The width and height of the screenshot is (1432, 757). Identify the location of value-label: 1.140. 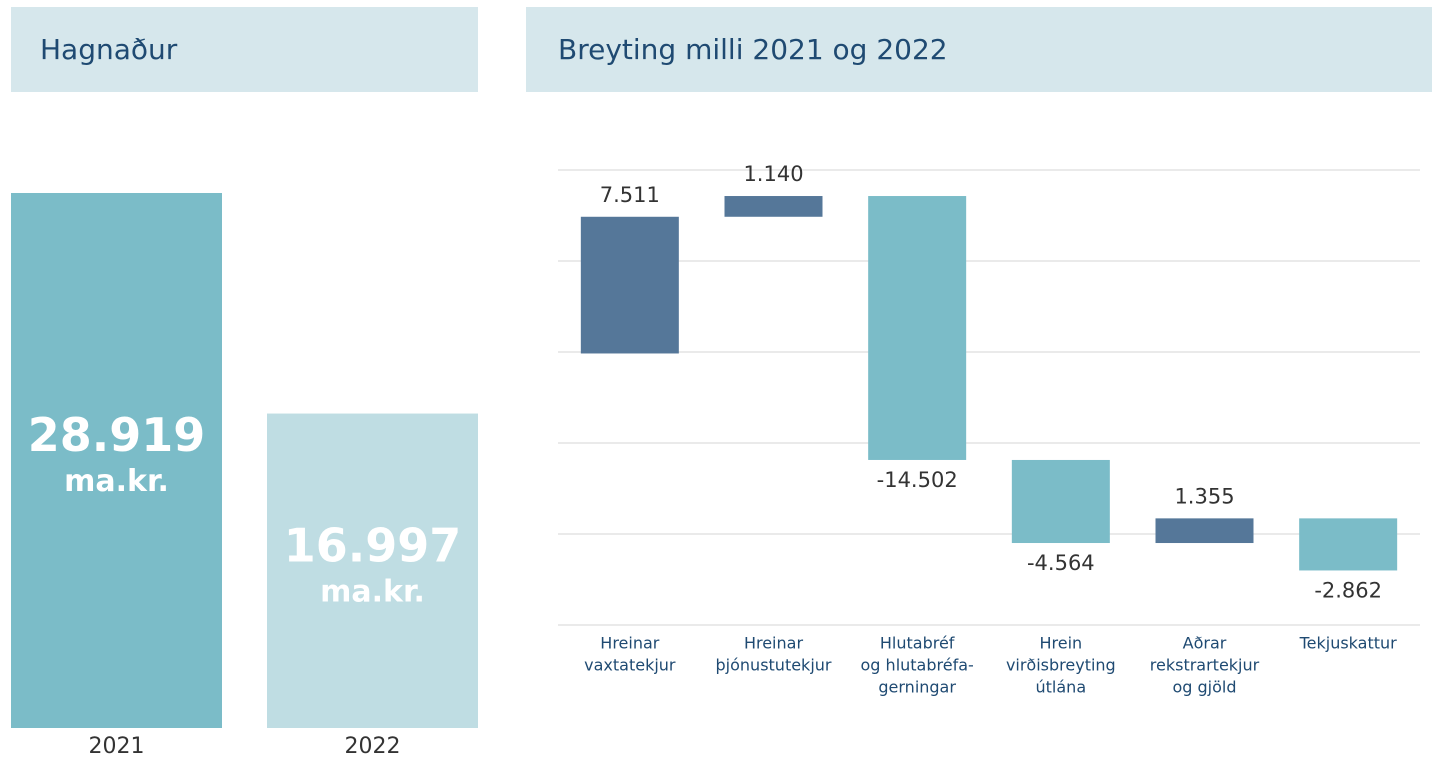
(773, 174).